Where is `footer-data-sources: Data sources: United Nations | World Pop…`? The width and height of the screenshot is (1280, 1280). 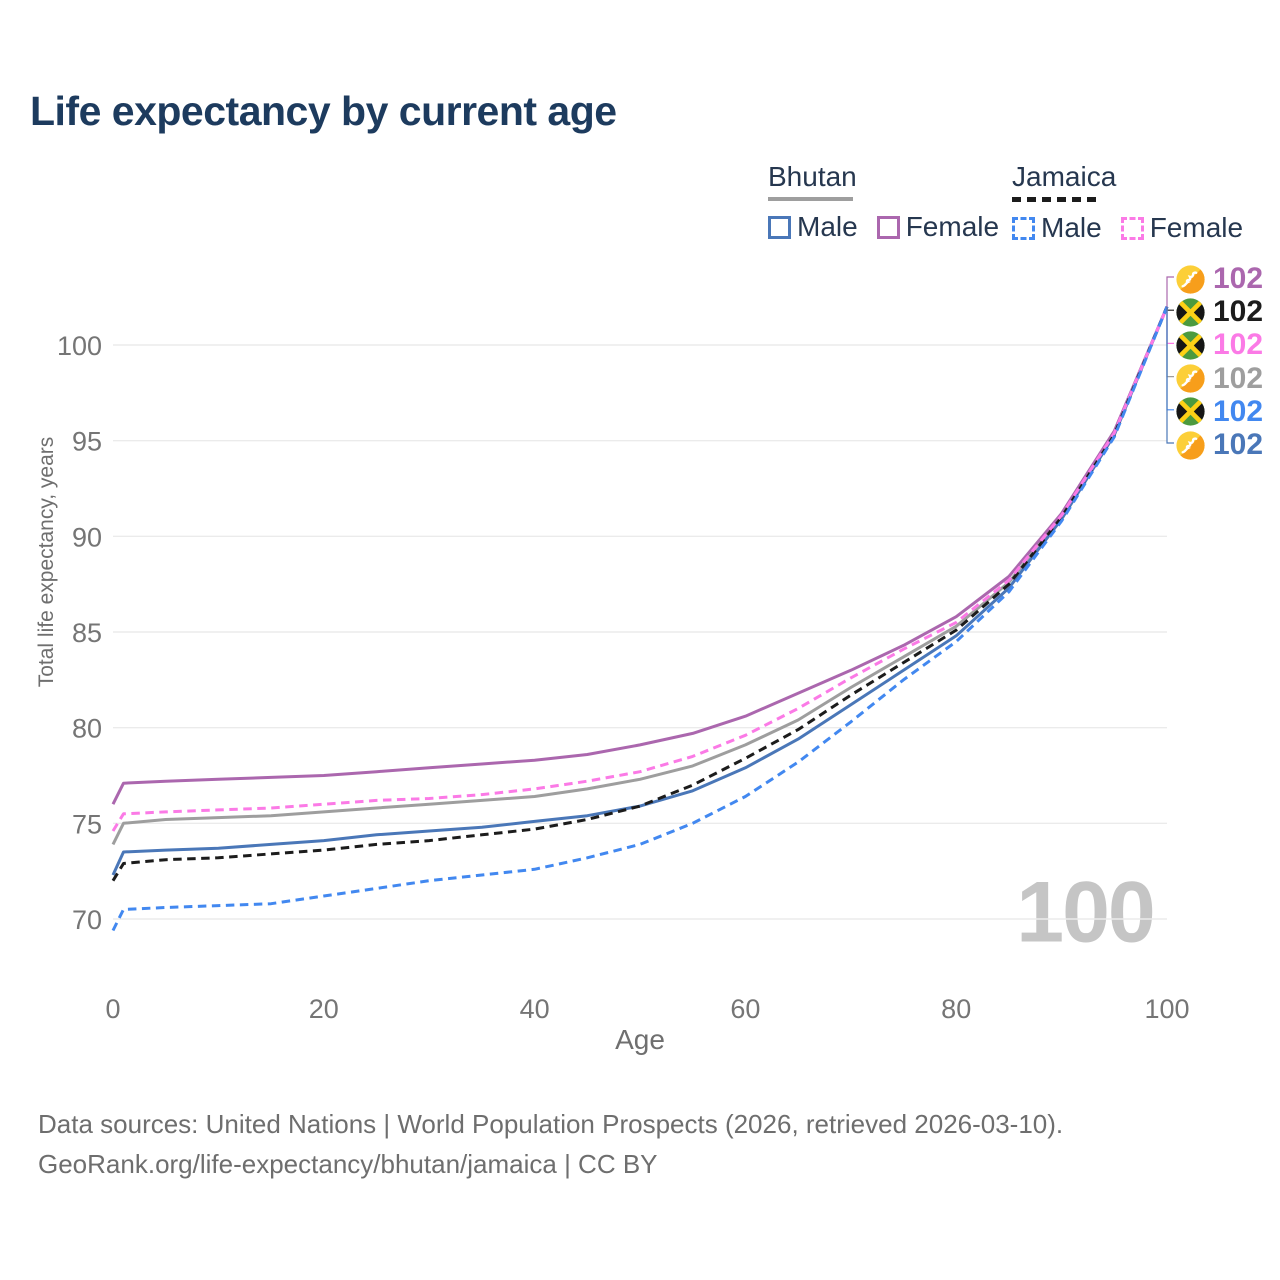
footer-data-sources: Data sources: United Nations | World Pop… is located at coordinates (551, 1124).